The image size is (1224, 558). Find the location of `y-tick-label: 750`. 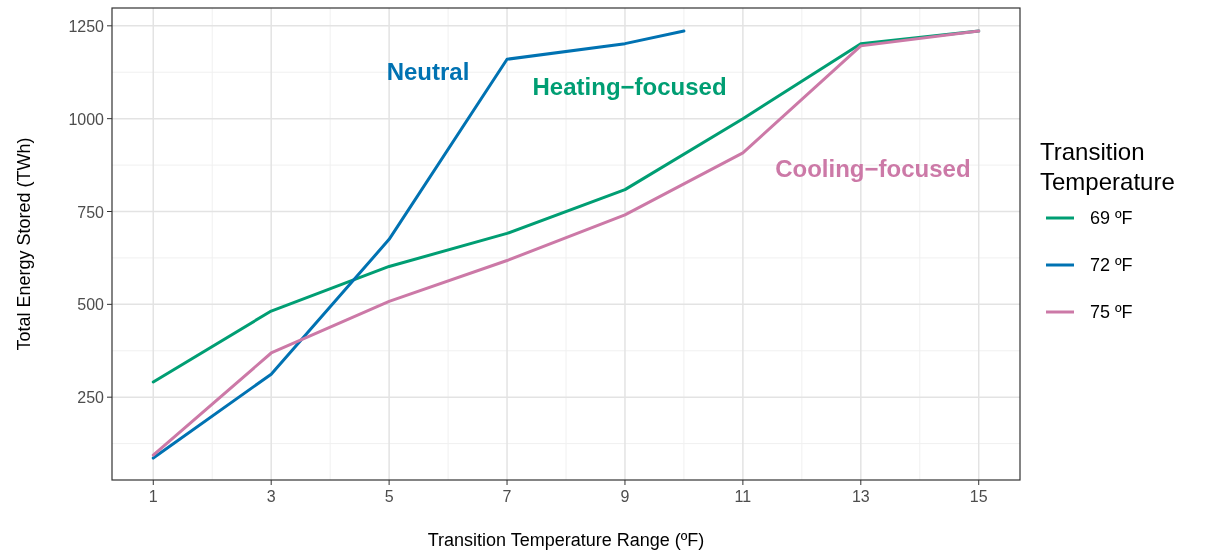

y-tick-label: 750 is located at coordinates (91, 212).